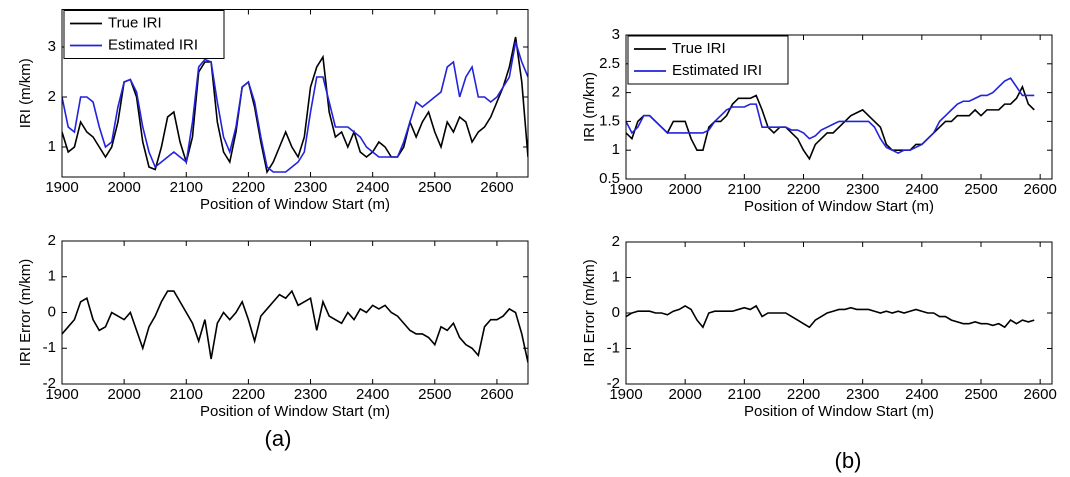  I want to click on panel-label: (b), so click(848, 460).